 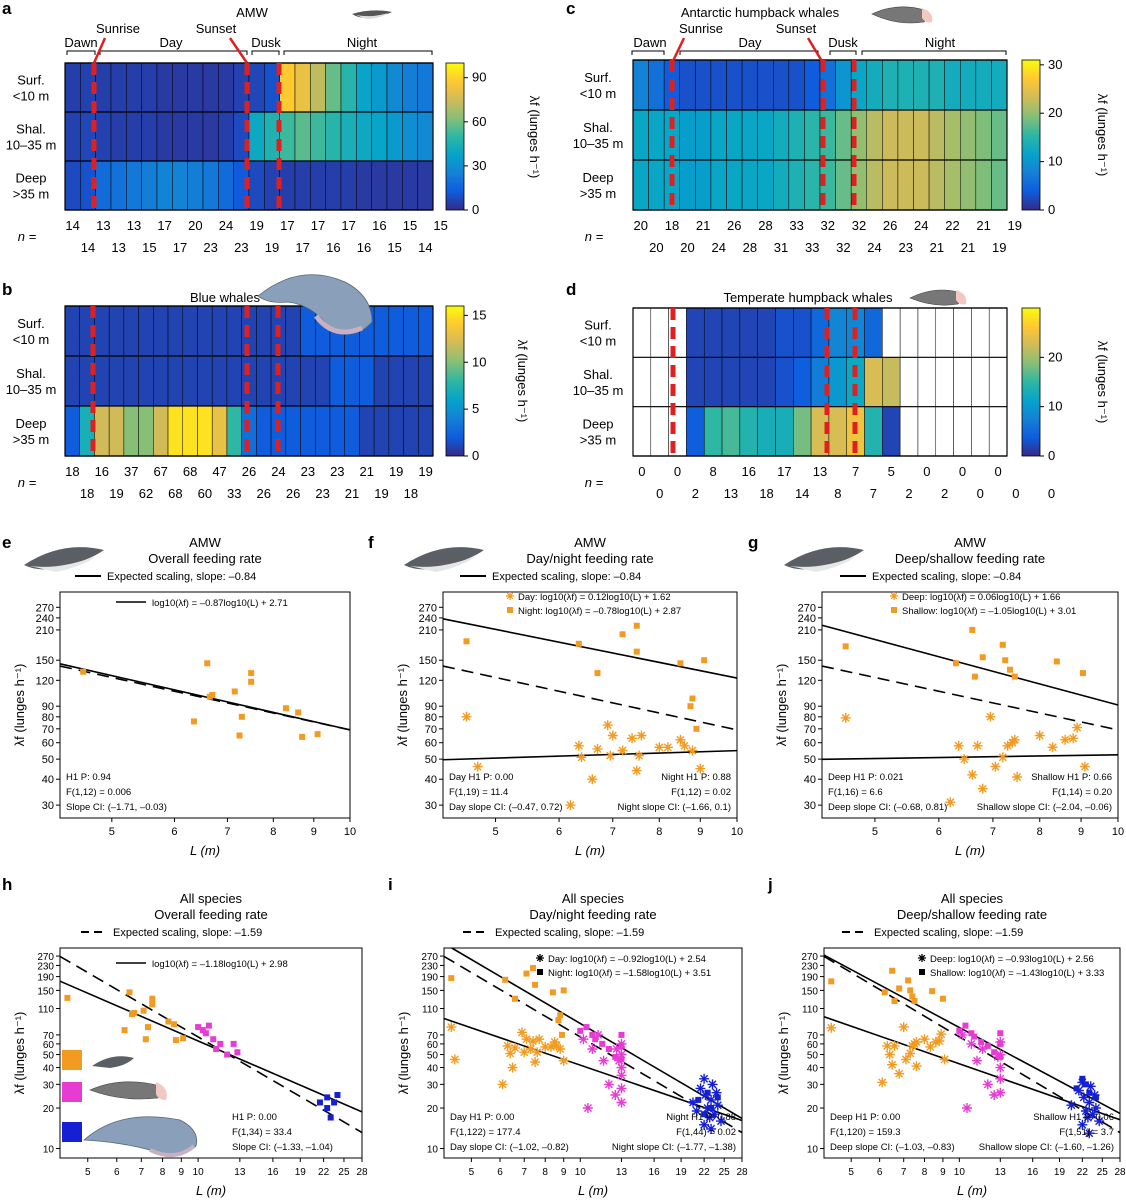 What do you see at coordinates (902, 15) in the screenshot?
I see `humpback-whale-icon` at bounding box center [902, 15].